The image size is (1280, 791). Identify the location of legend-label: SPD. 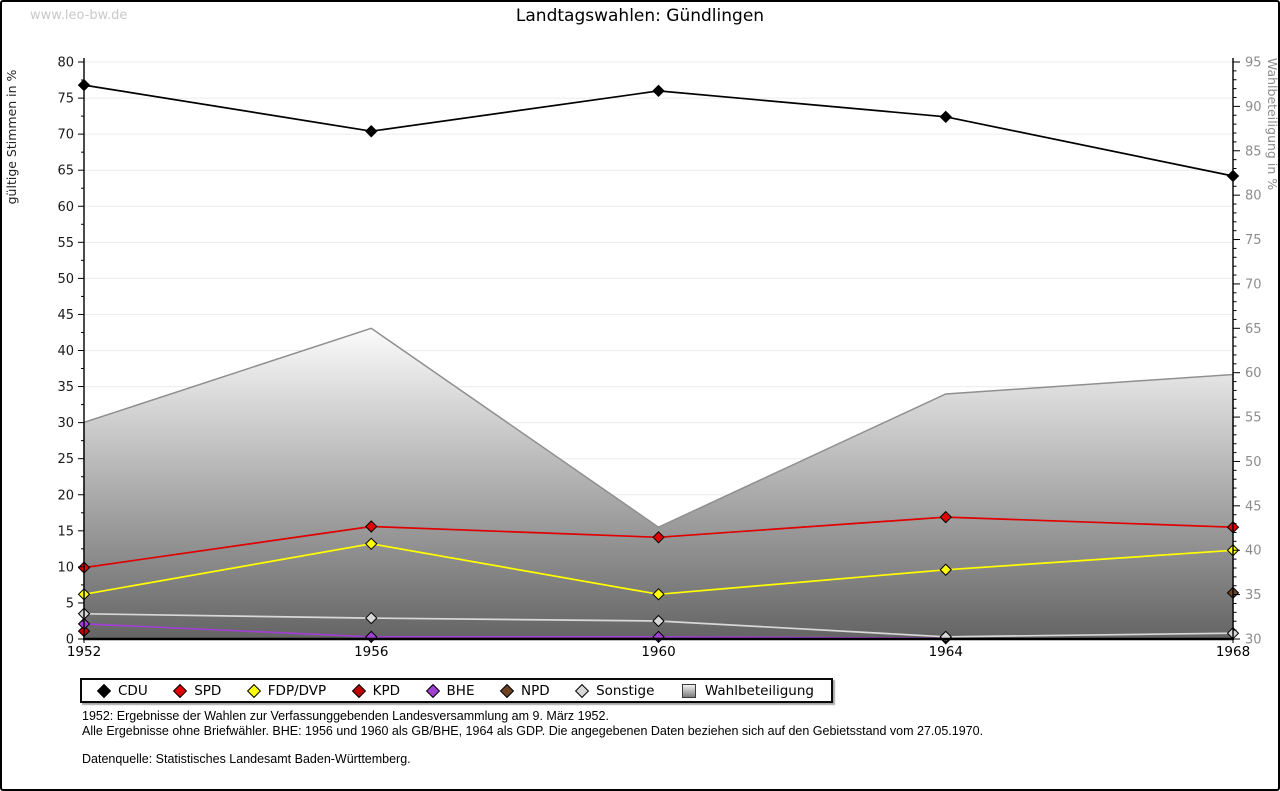
(208, 690).